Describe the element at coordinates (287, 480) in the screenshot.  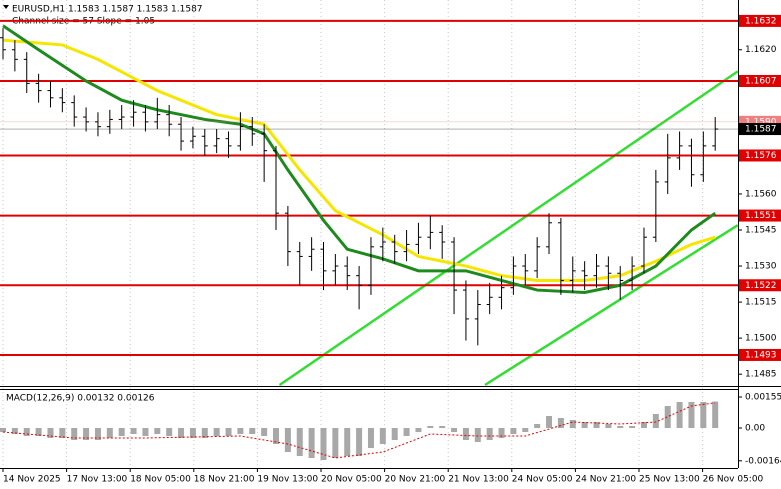
I see `x-tick-label: 19 Nov 13:00` at that location.